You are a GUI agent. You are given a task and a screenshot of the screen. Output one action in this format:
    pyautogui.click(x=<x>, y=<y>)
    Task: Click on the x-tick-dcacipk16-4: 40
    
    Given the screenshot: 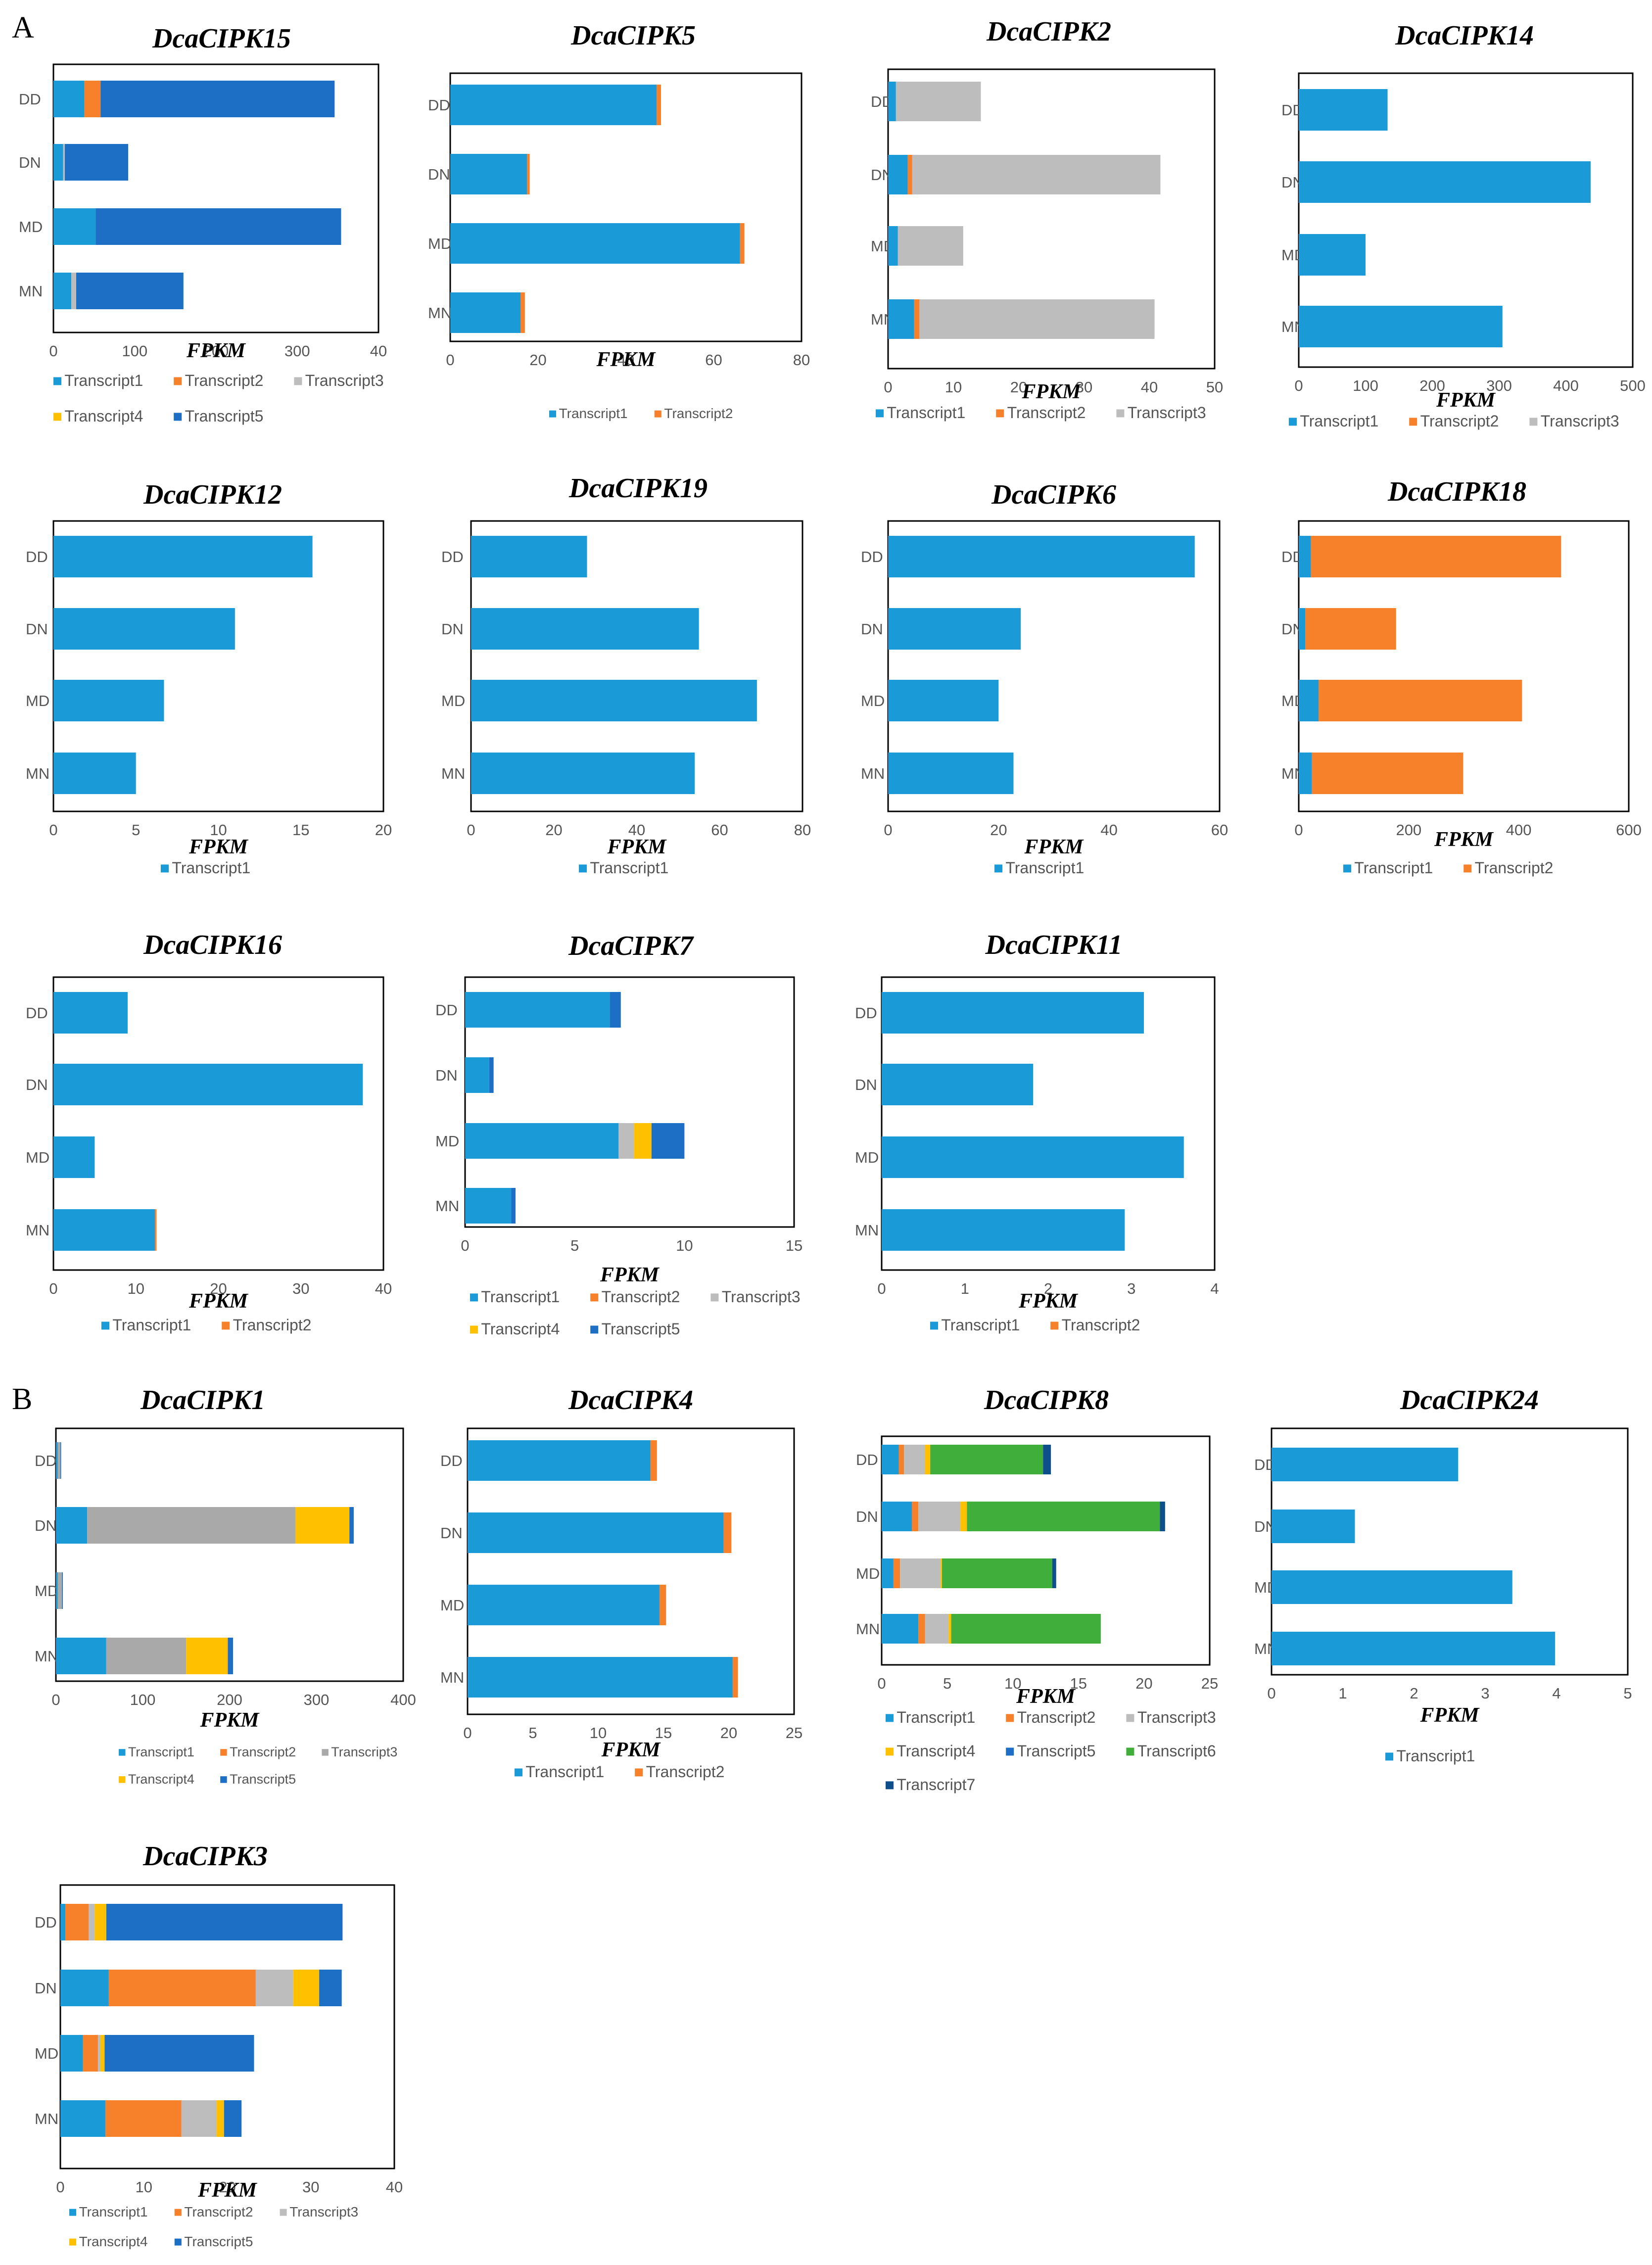 What is the action you would take?
    pyautogui.click(x=384, y=1288)
    